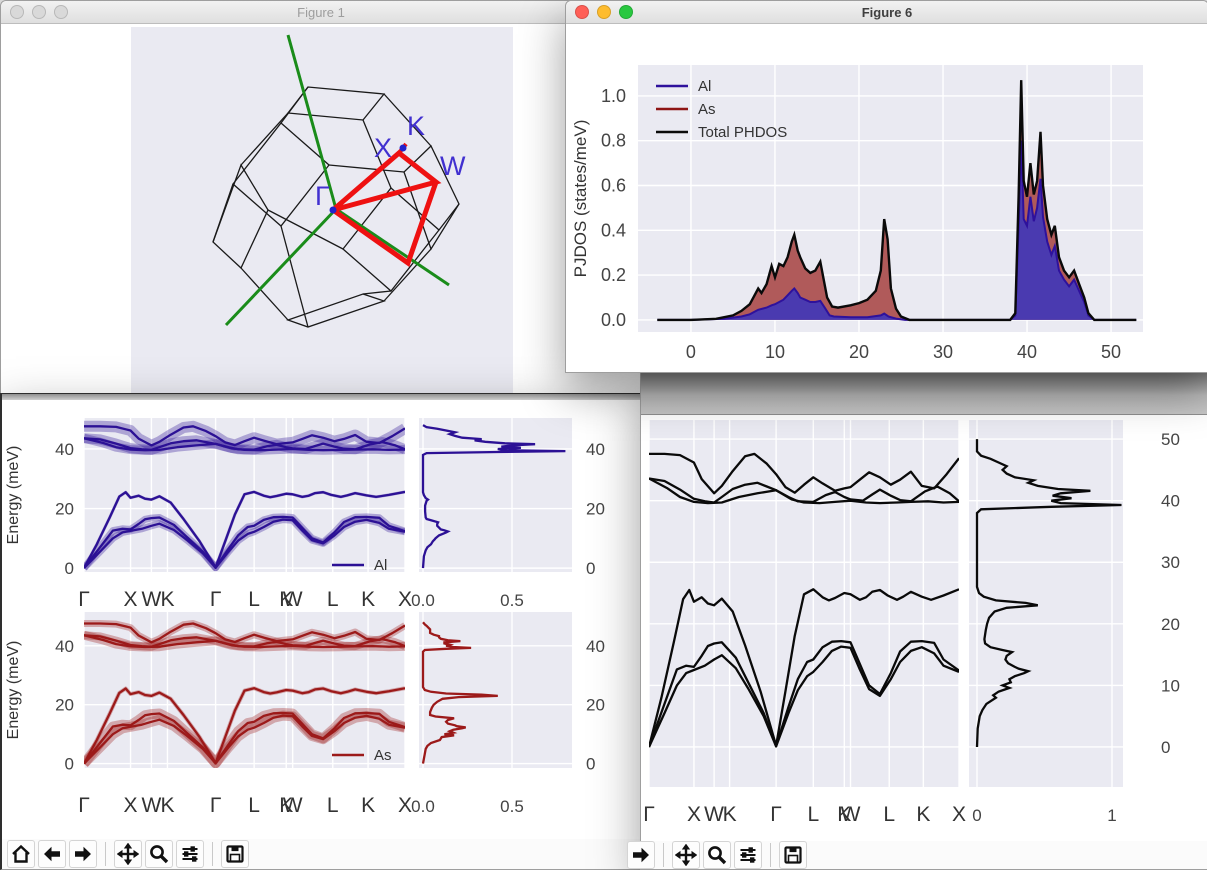  Describe the element at coordinates (704, 86) in the screenshot. I see `legend-label: Al` at that location.